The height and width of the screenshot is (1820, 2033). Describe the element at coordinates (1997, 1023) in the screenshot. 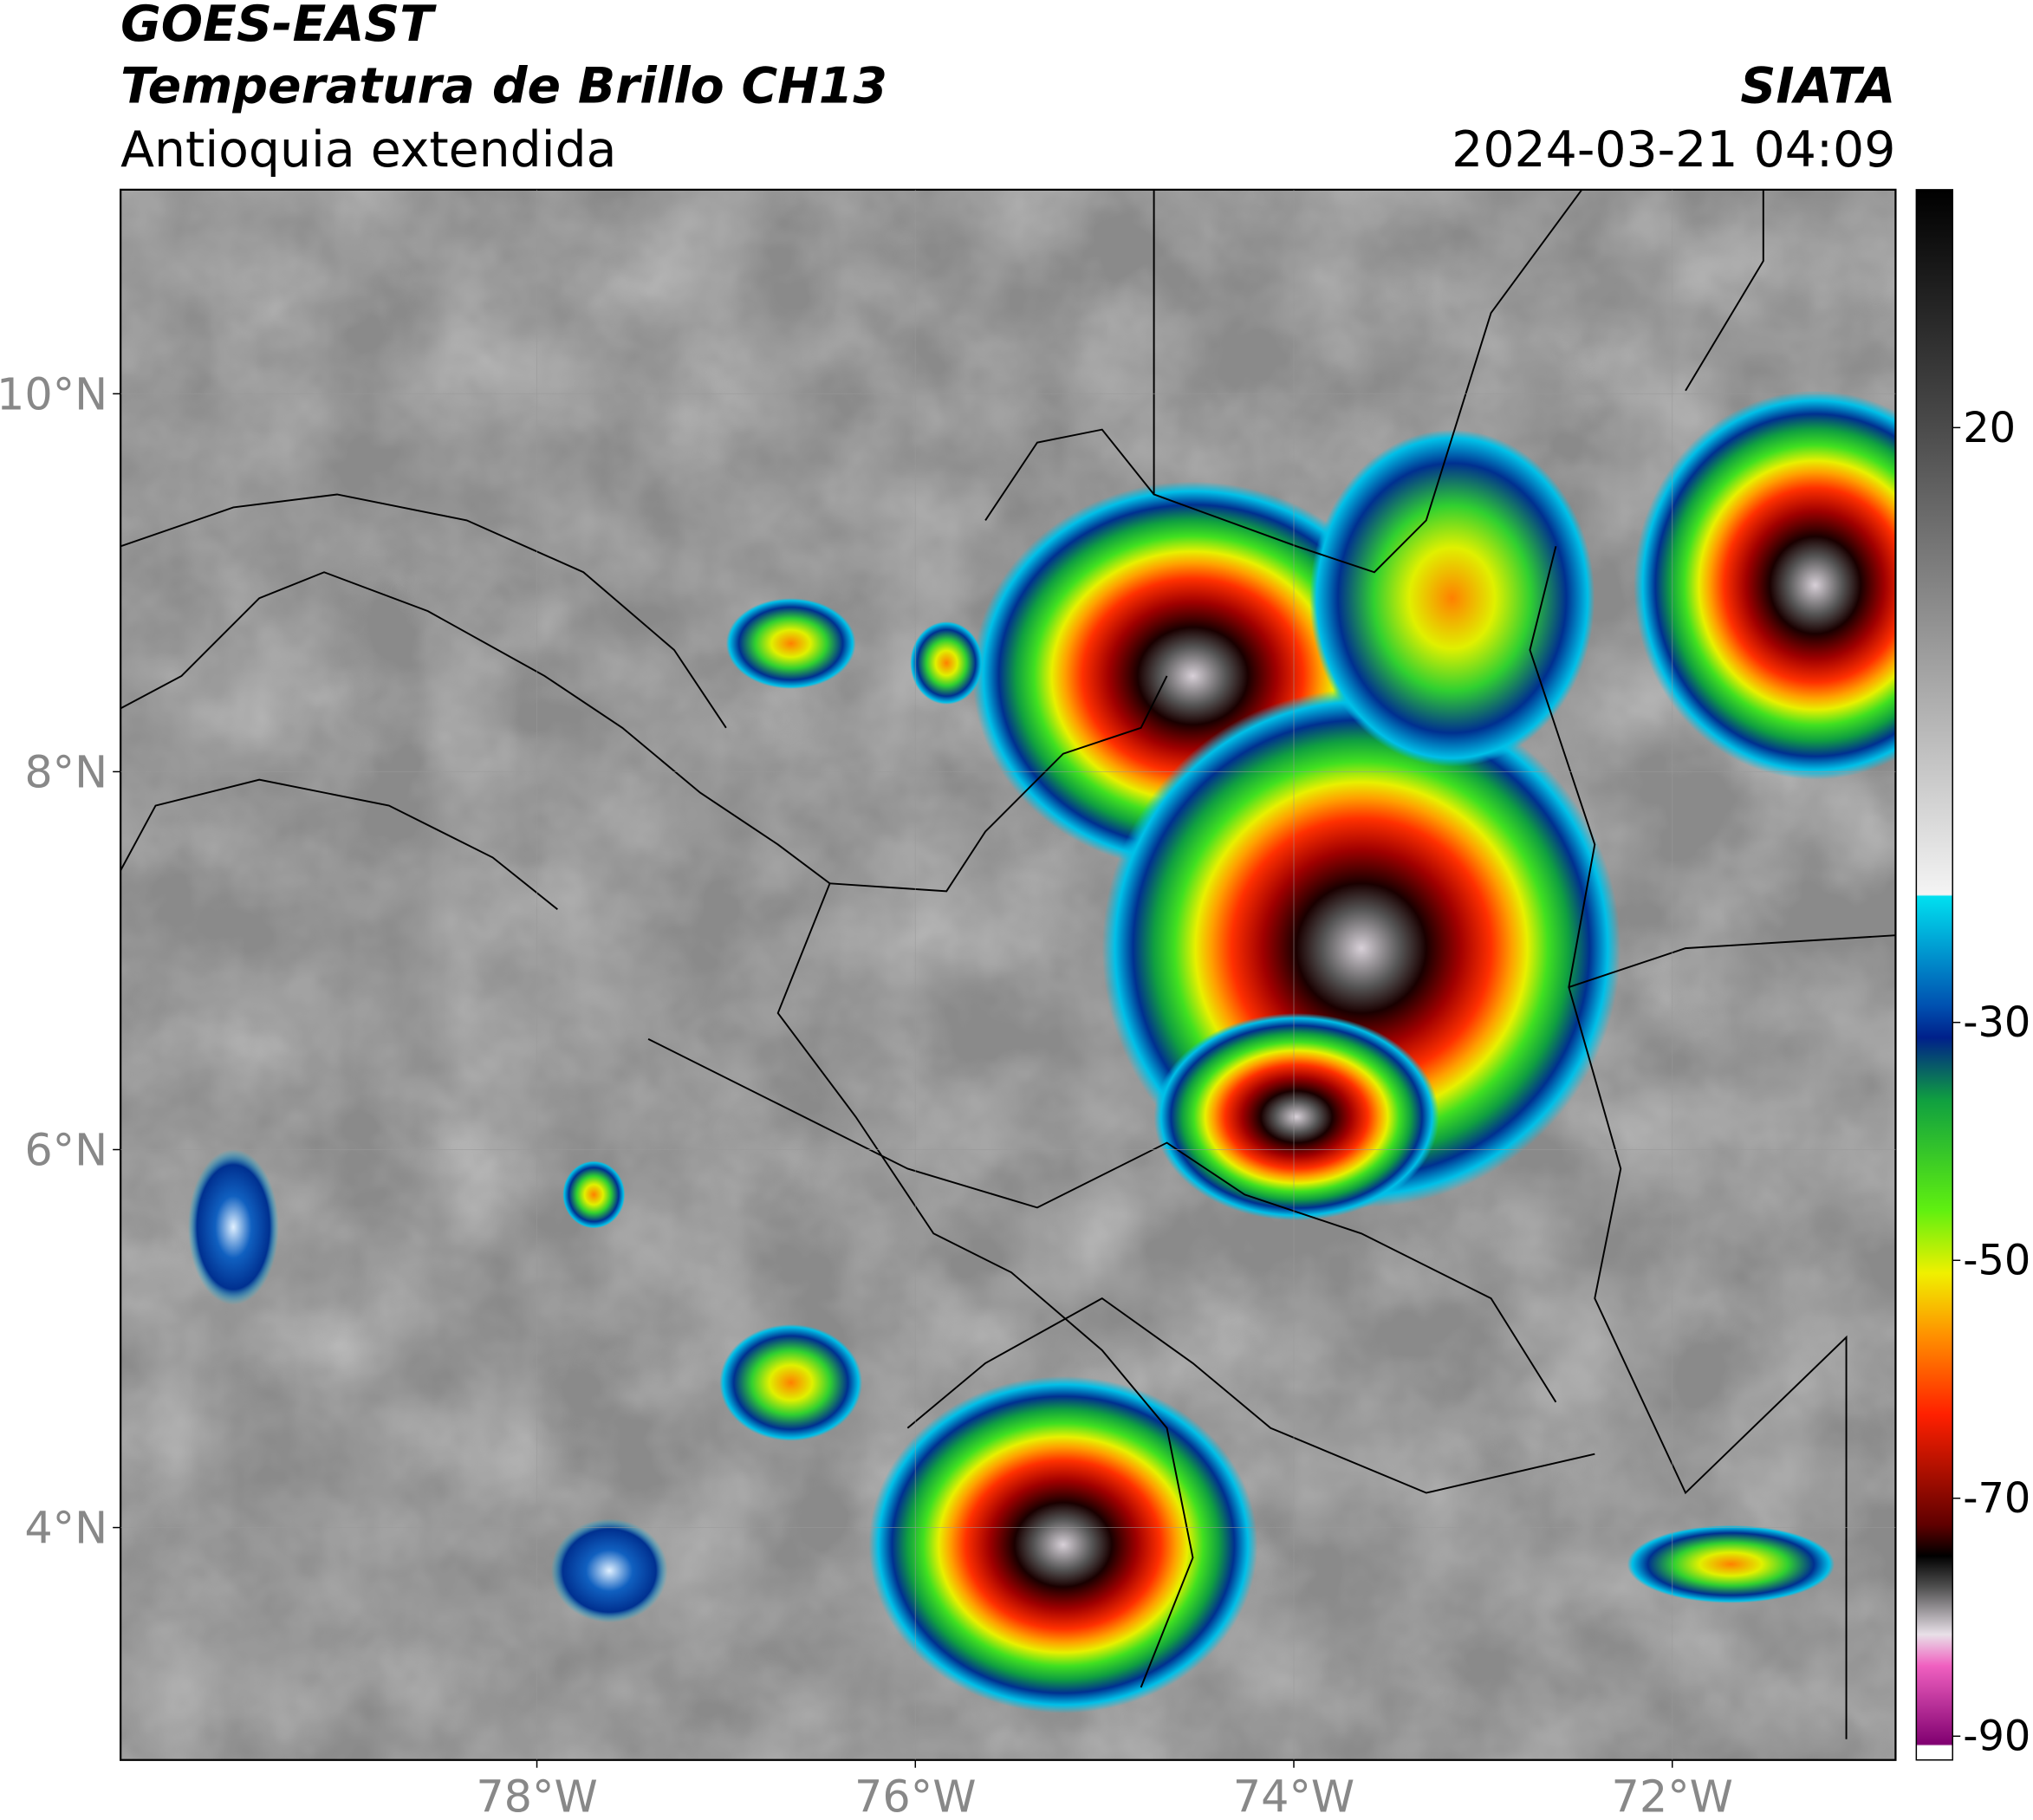

I see `colorbar-tick-label: -30` at that location.